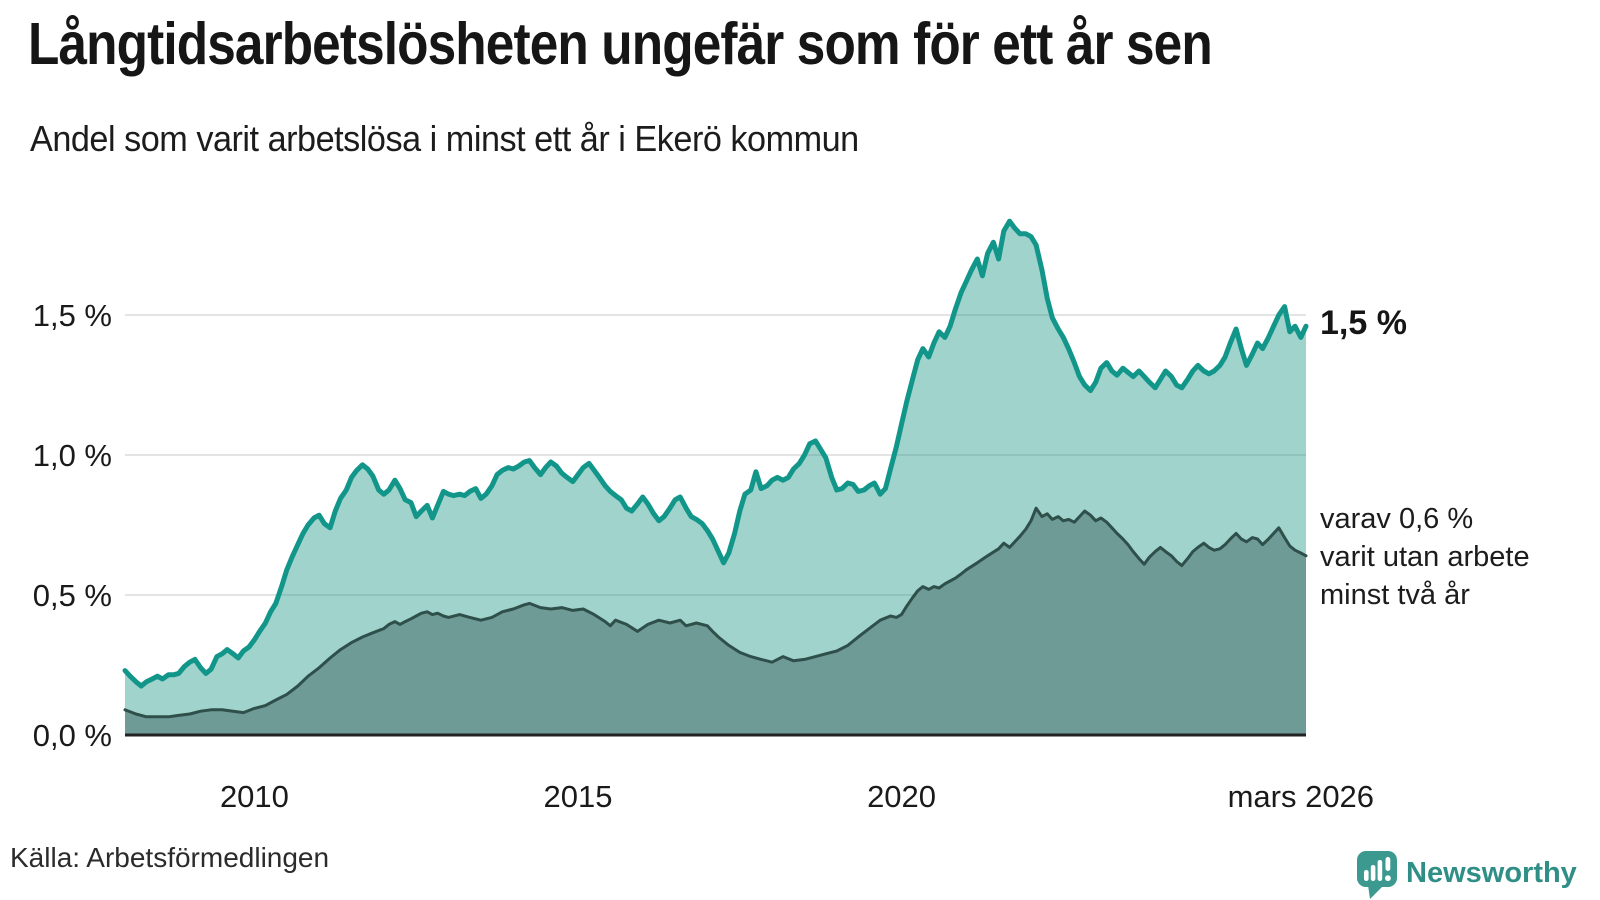  I want to click on y-axis-tick-label: 1,0 %, so click(72, 455).